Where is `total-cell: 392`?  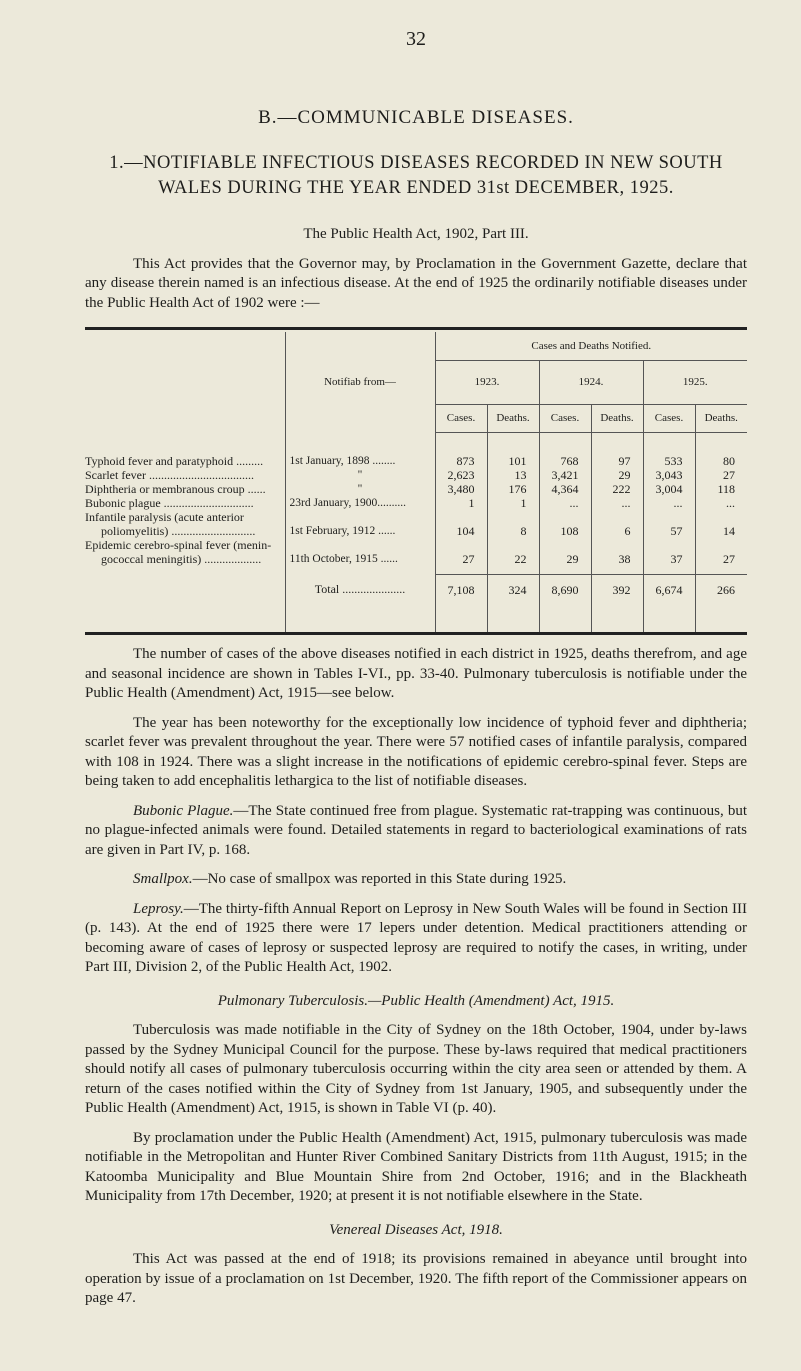
total-cell: 392 is located at coordinates (616, 593).